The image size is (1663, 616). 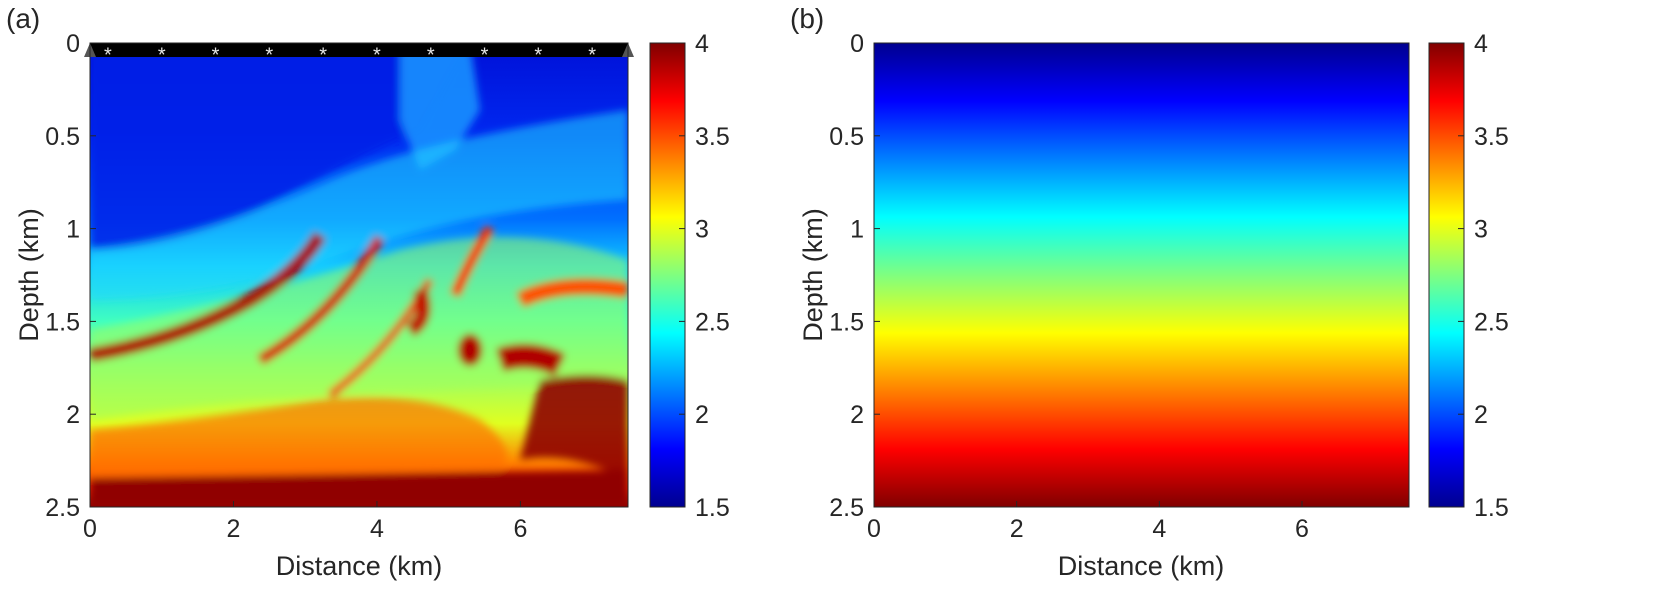 I want to click on panel-b-colorbar-tick-label: 3.5, so click(x=1491, y=137).